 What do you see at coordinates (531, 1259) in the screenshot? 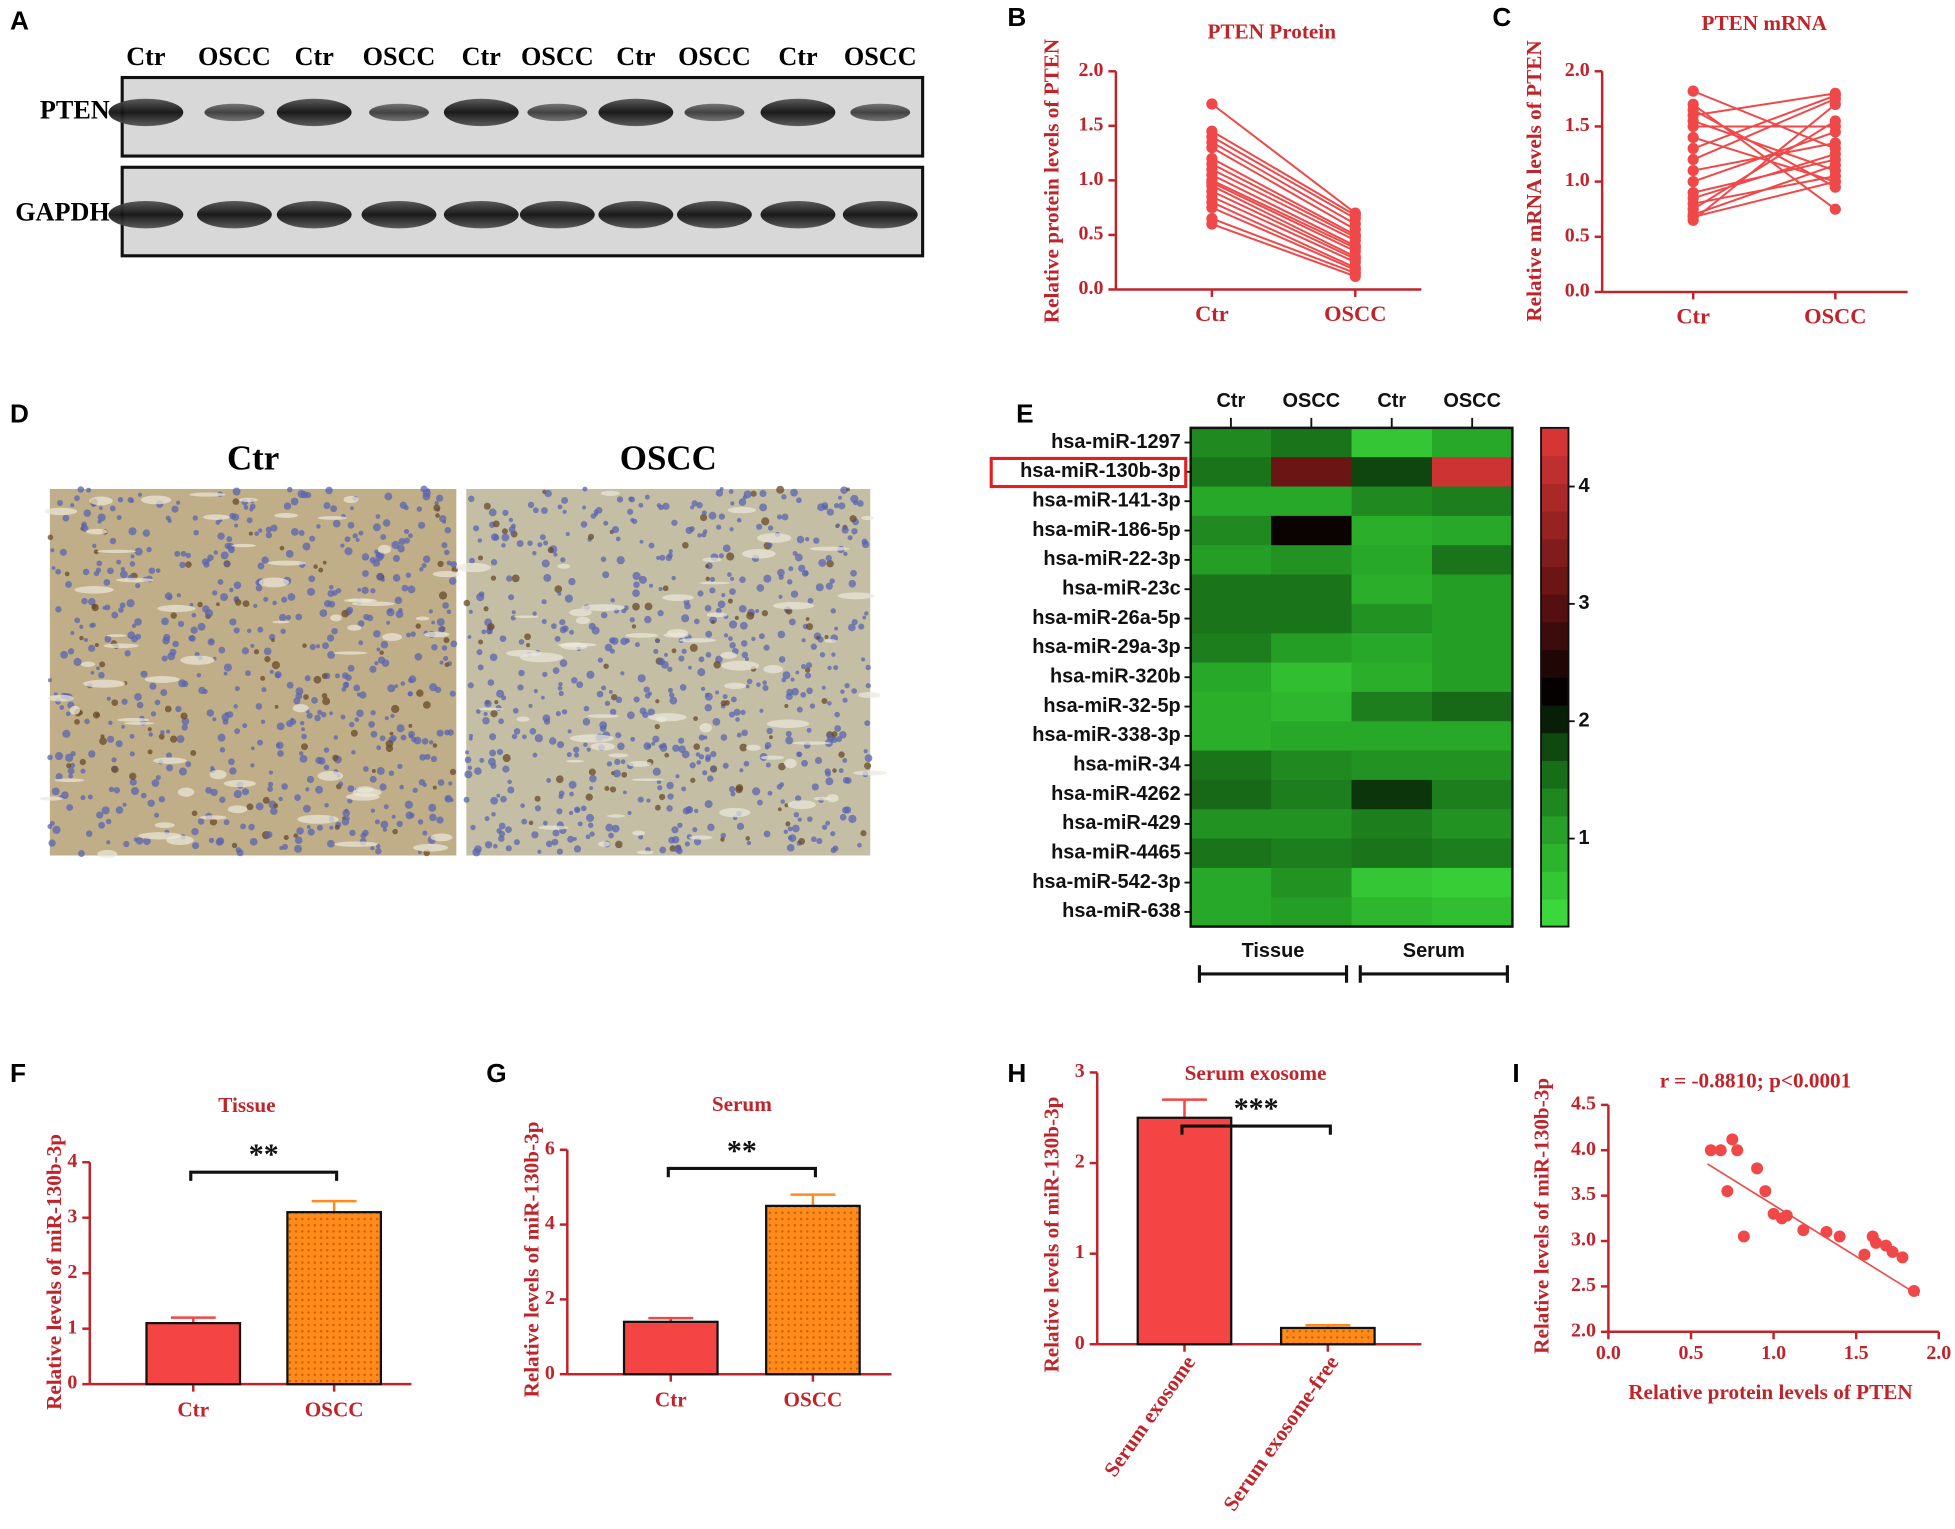
I see `y-axis-label: Relative levels of miR-130b-3p` at bounding box center [531, 1259].